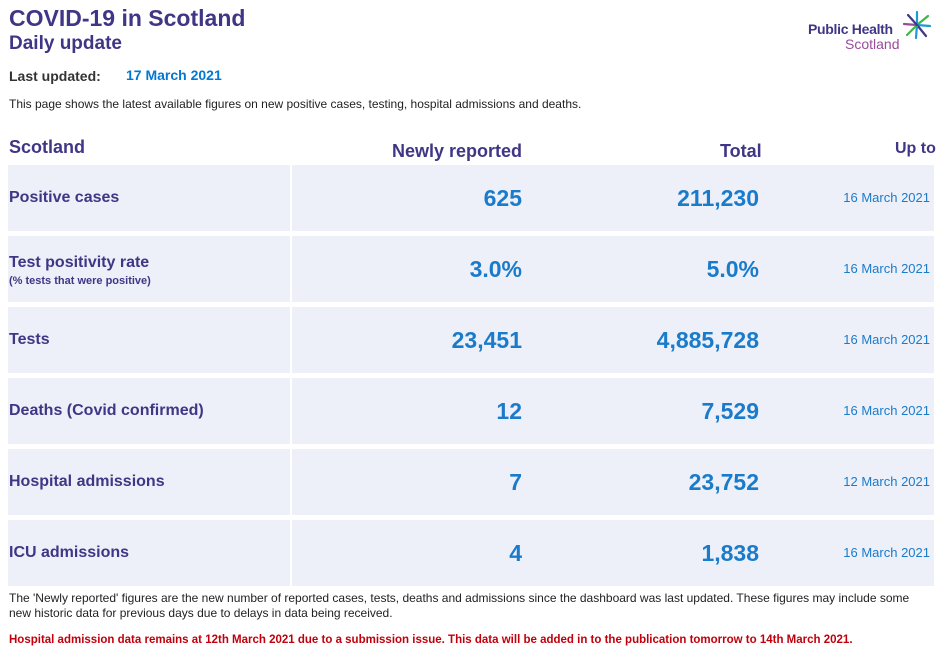 This screenshot has height=661, width=949. I want to click on total-value: 1,838, so click(730, 553).